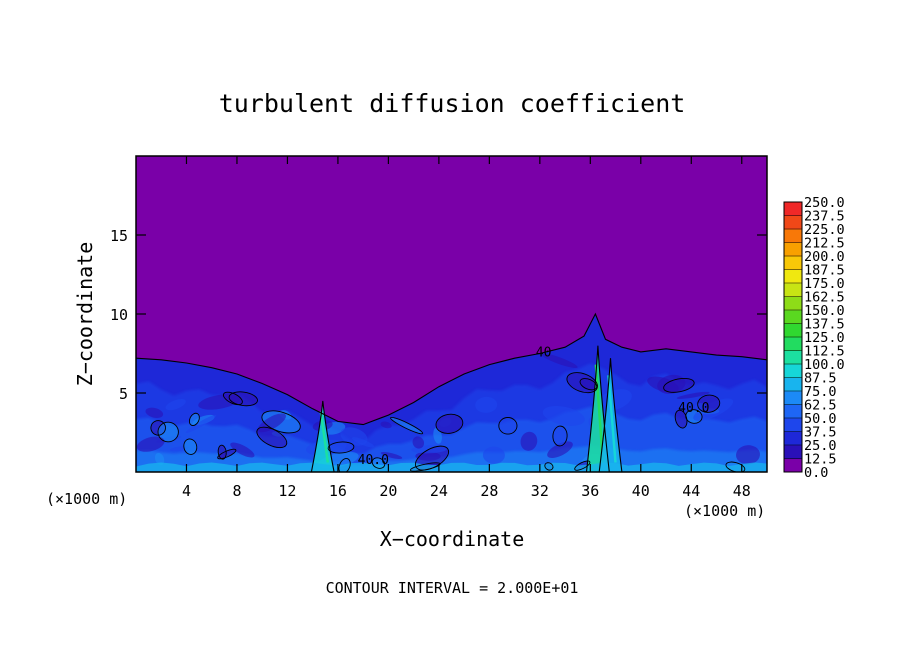 The width and height of the screenshot is (904, 654). I want to click on x-tick-label-9: 40, so click(641, 491).